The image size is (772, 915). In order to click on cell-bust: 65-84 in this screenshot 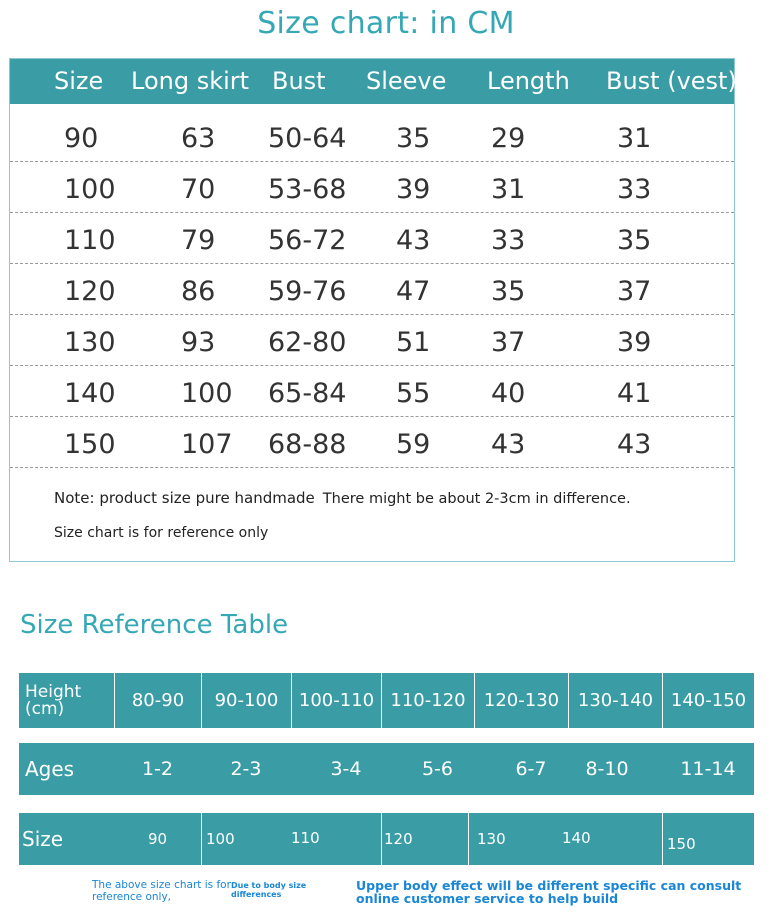, I will do `click(307, 393)`.